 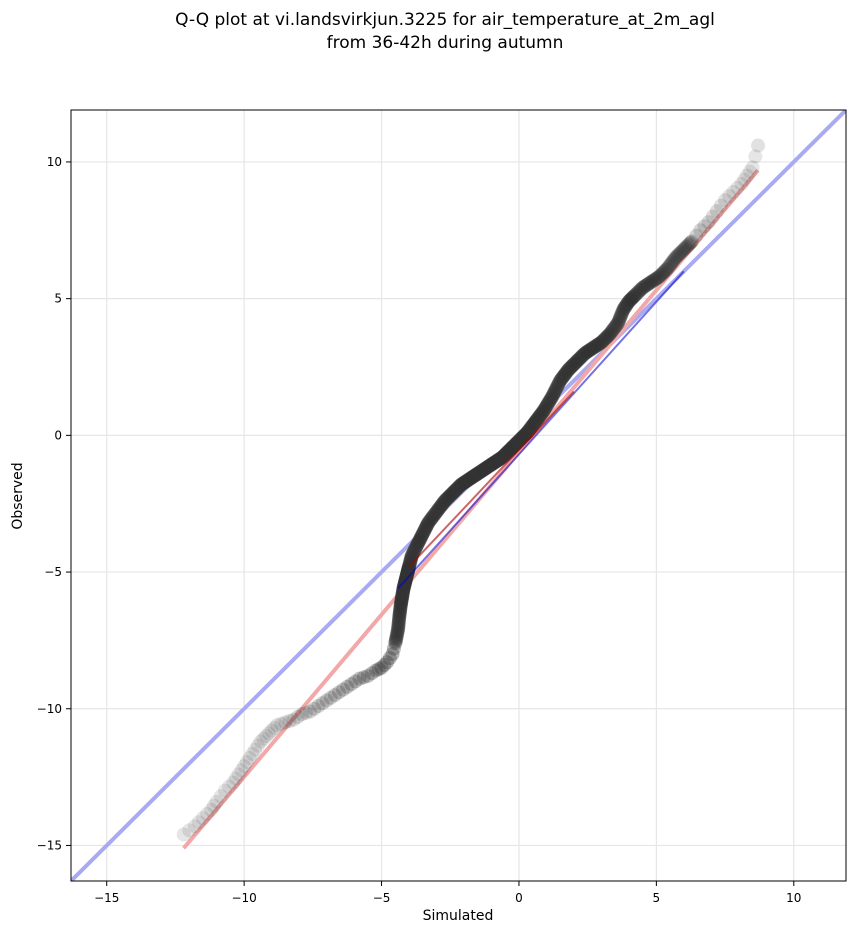 What do you see at coordinates (445, 43) in the screenshot?
I see `chart-title-line-2: from 36-42h during autumn` at bounding box center [445, 43].